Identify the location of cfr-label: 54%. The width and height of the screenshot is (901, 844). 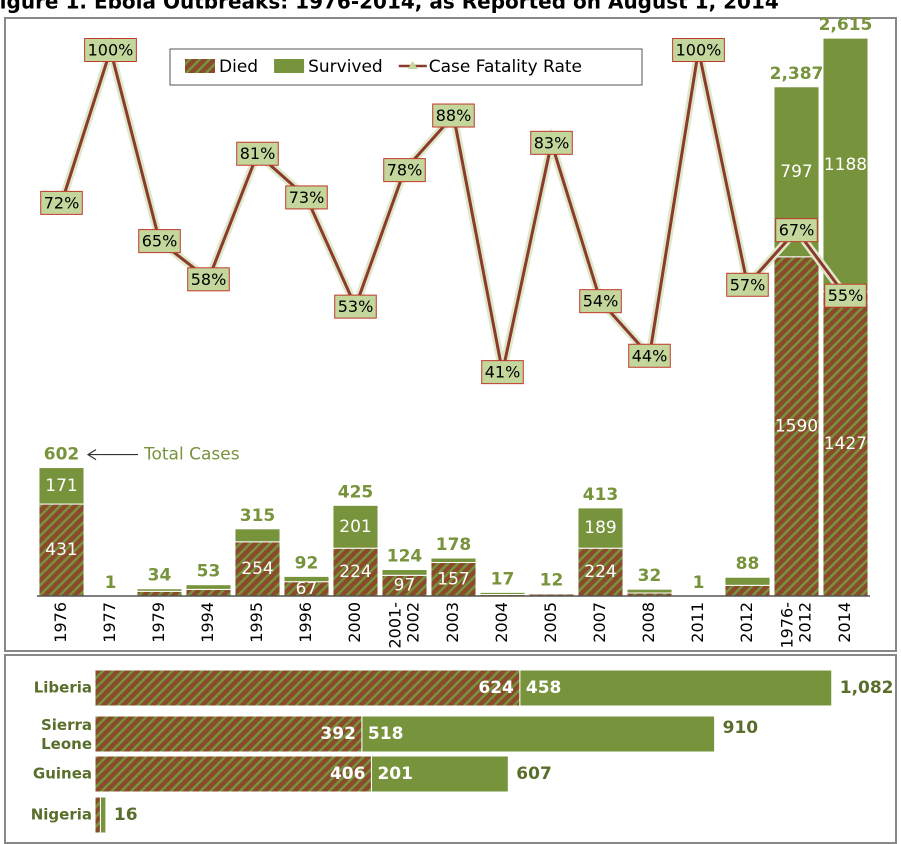
(601, 301).